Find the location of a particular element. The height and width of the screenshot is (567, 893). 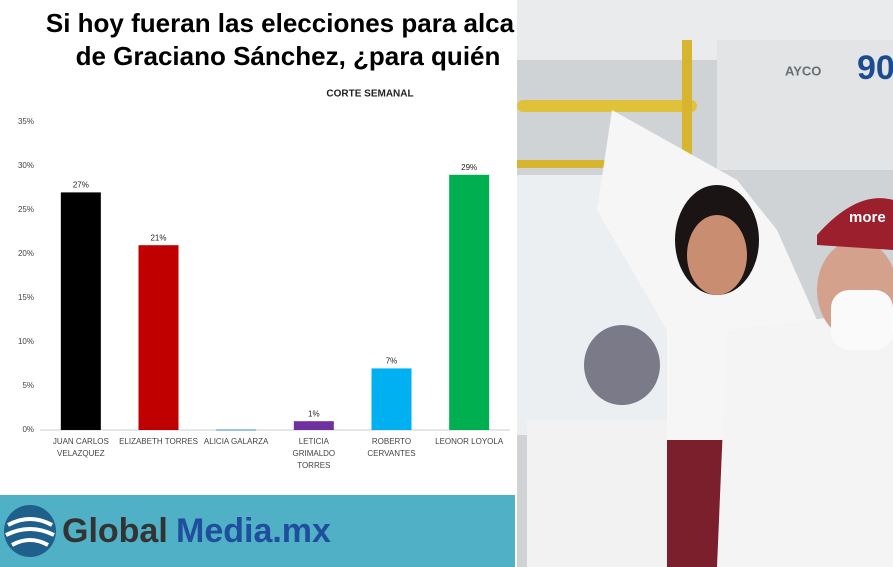

chart-title: de Graciano Sánchez, ¿para quién is located at coordinates (288, 56).